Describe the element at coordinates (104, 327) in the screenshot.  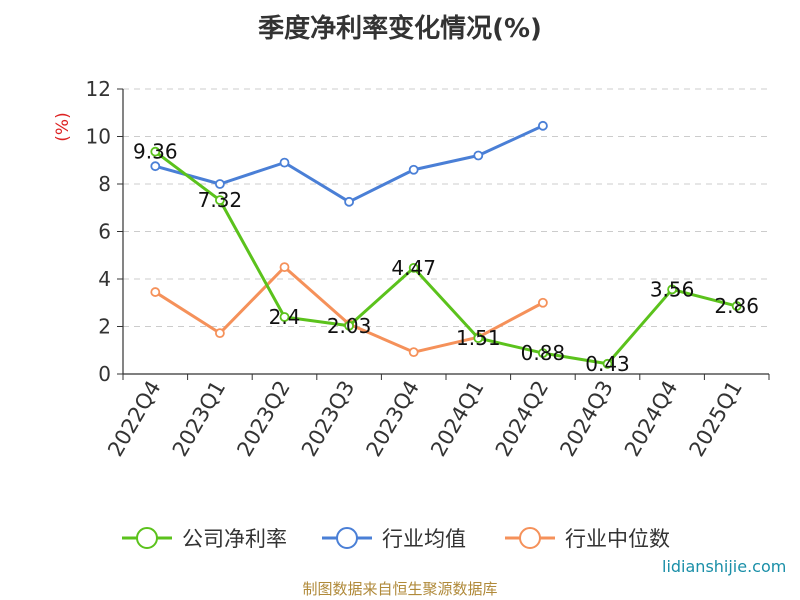
I see `y-tick-label: 2` at that location.